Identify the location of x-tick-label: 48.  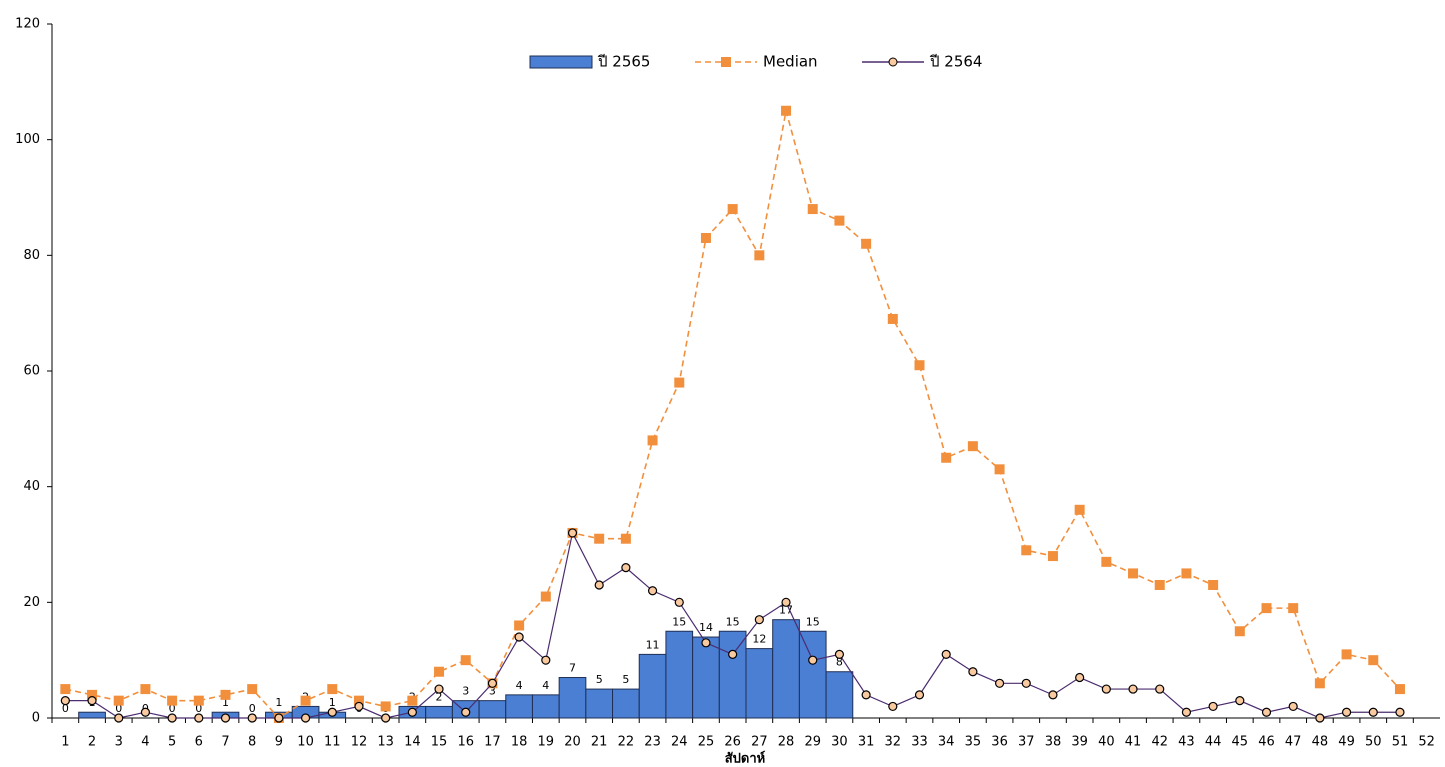
(1320, 742).